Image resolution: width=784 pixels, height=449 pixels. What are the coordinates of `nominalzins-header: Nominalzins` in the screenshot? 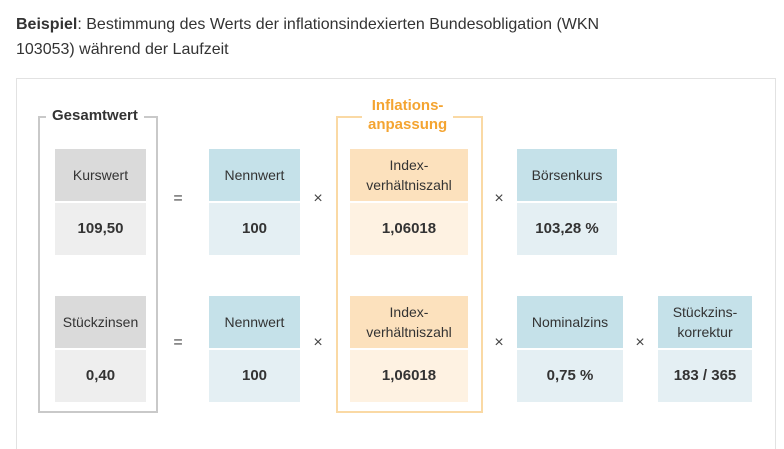 It's located at (570, 322).